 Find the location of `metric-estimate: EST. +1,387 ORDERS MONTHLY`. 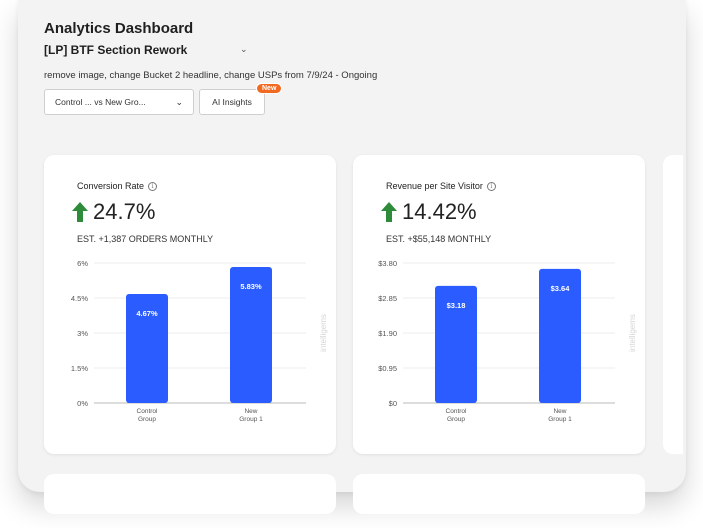

metric-estimate: EST. +1,387 ORDERS MONTHLY is located at coordinates (145, 239).